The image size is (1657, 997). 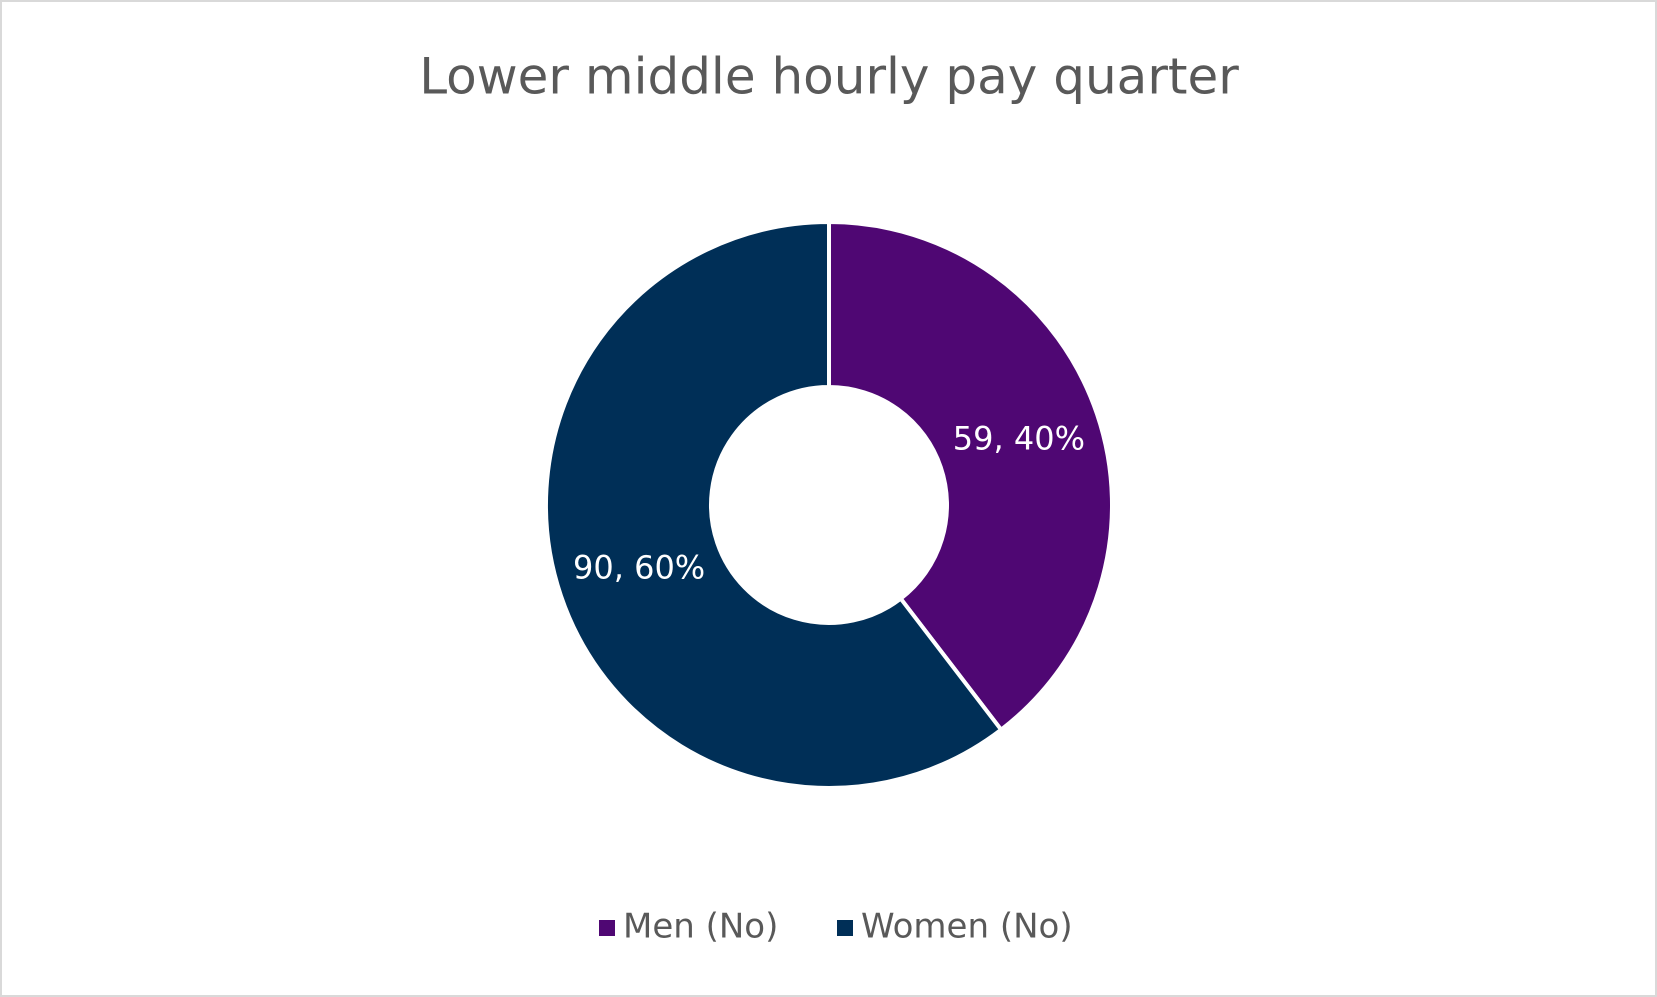 What do you see at coordinates (967, 927) in the screenshot?
I see `legend-label: Women (No)` at bounding box center [967, 927].